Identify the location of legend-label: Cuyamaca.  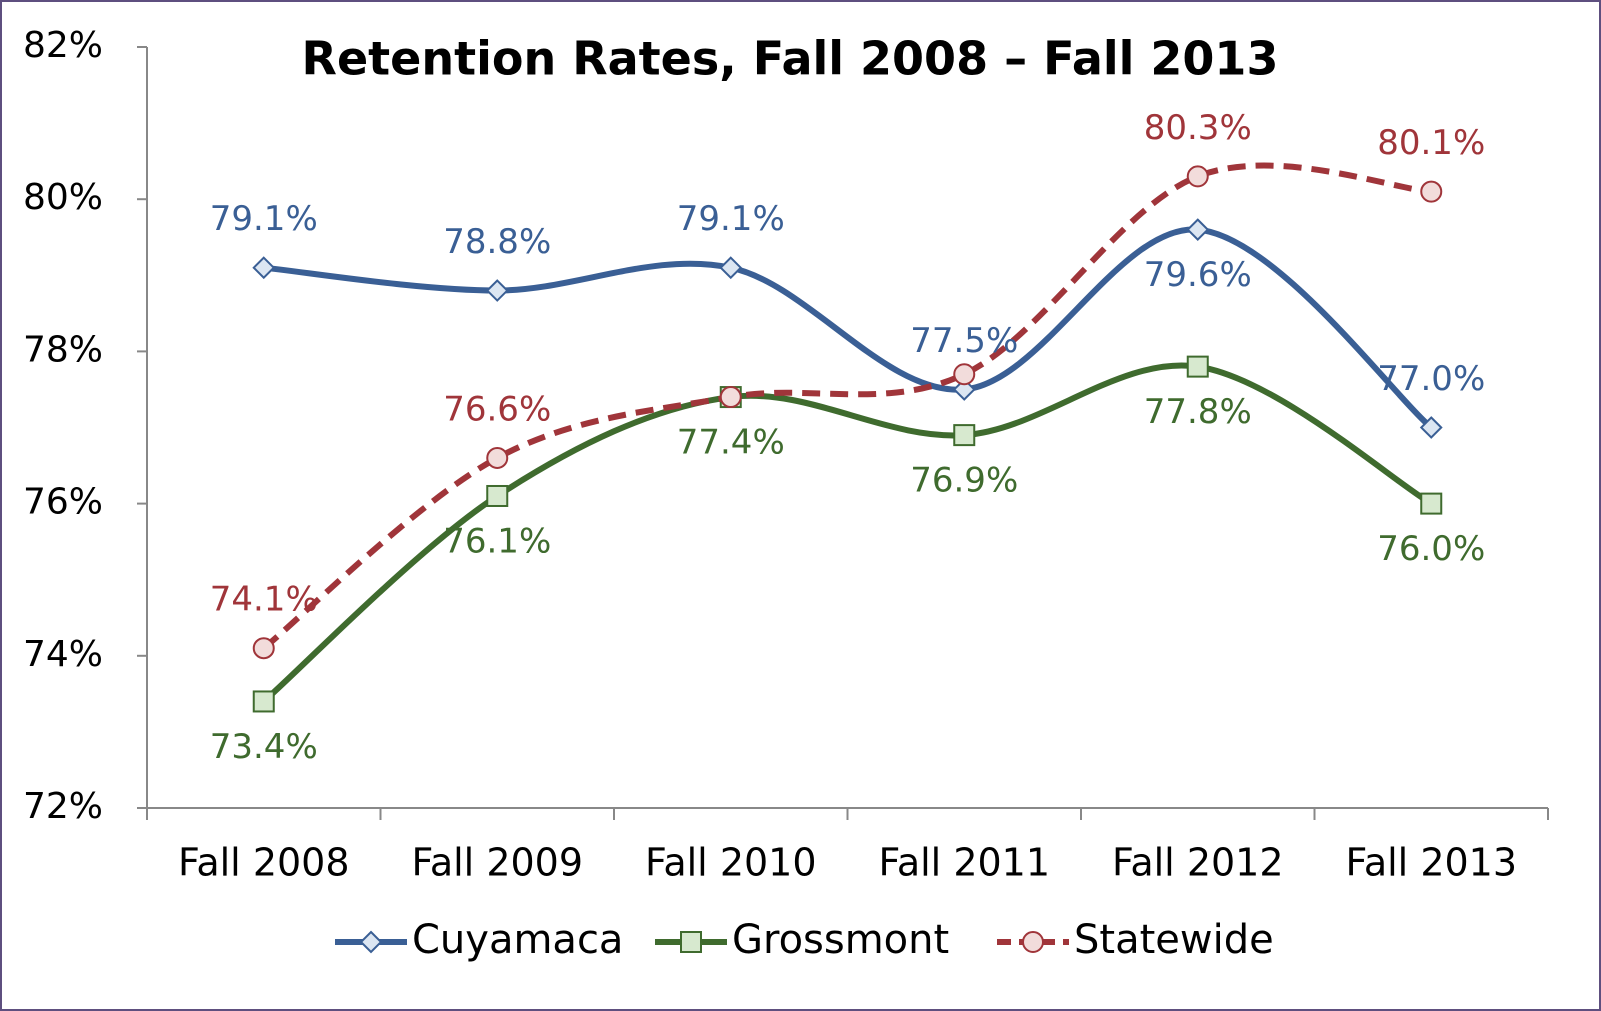
(517, 940).